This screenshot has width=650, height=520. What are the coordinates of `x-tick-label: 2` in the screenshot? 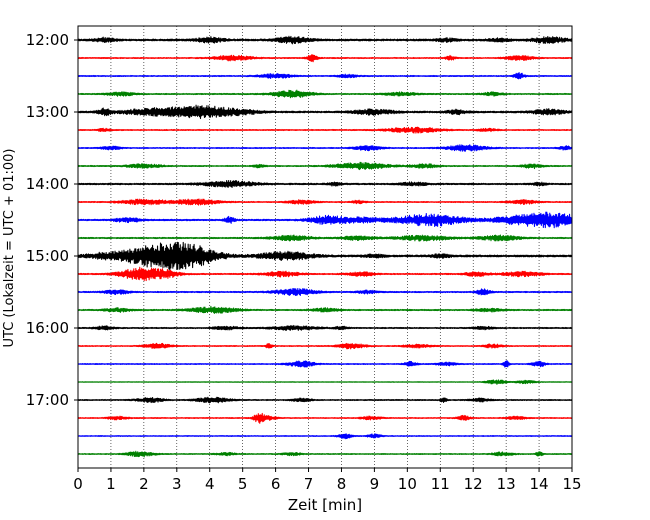 It's located at (144, 484).